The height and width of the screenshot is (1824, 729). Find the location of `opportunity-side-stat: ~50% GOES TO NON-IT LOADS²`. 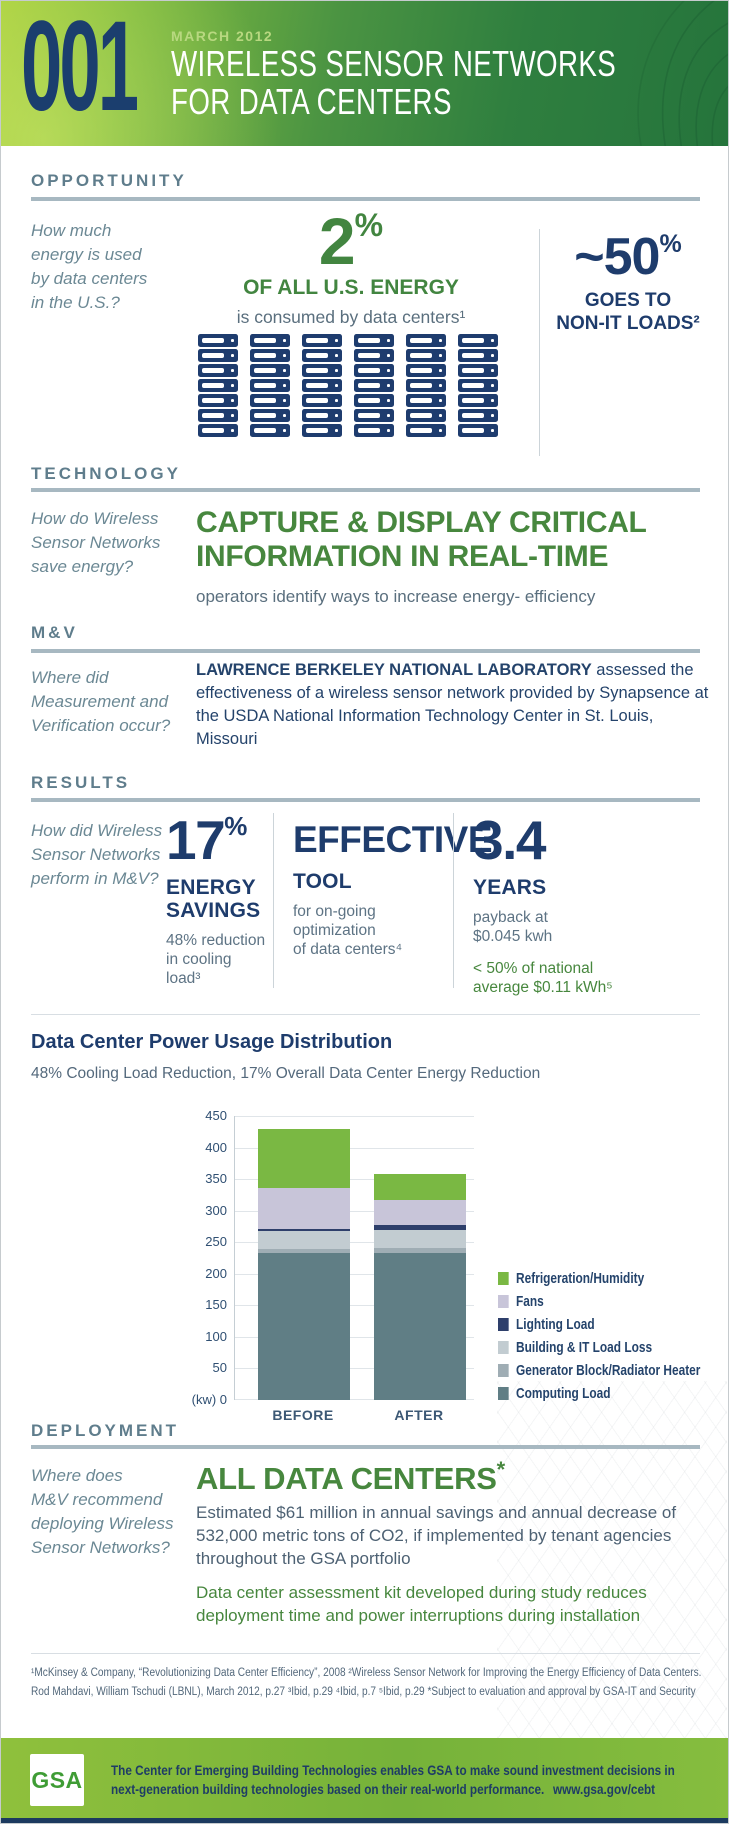

opportunity-side-stat: ~50% GOES TO NON-IT LOADS² is located at coordinates (628, 283).